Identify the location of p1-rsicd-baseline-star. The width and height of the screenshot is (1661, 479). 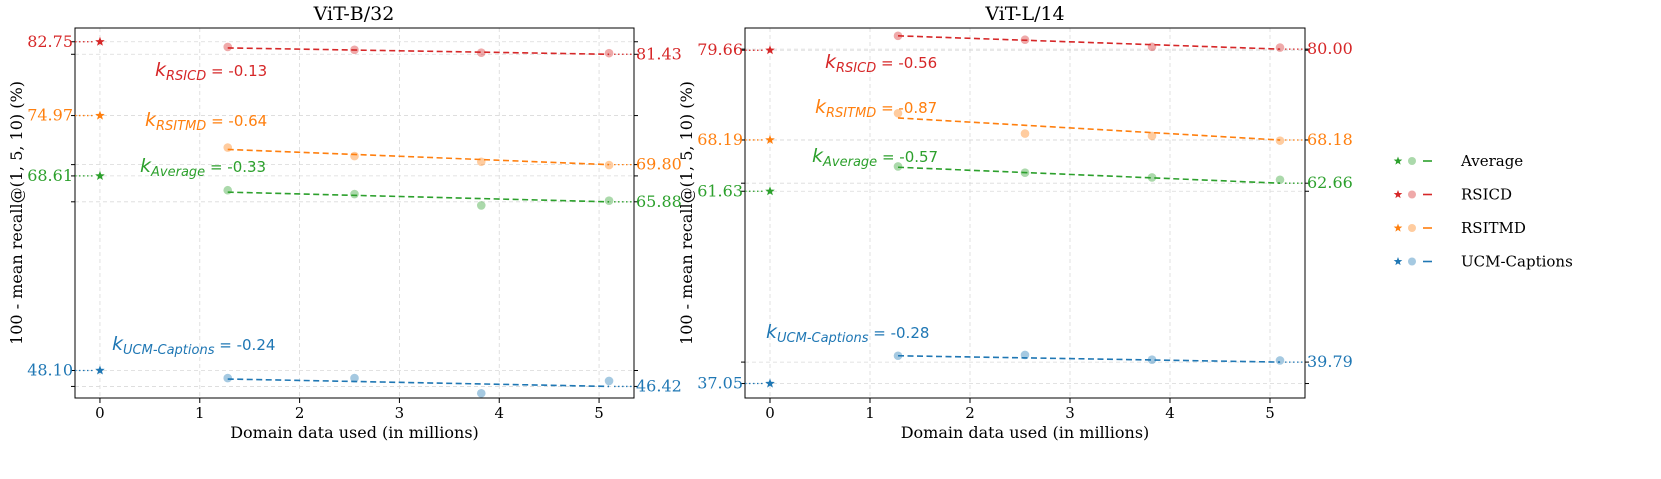
(100, 41).